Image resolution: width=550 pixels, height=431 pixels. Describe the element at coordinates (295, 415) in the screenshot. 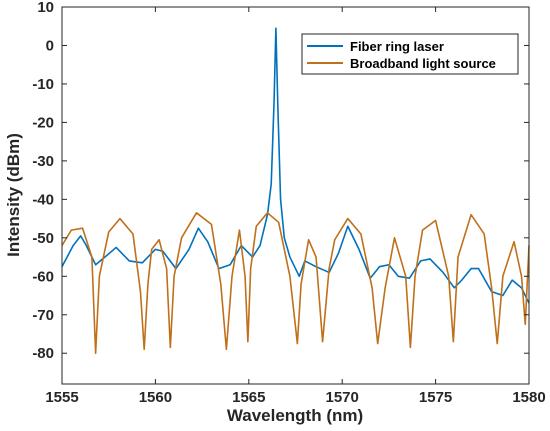

I see `x-axis-label: Wavelength (nm)` at that location.